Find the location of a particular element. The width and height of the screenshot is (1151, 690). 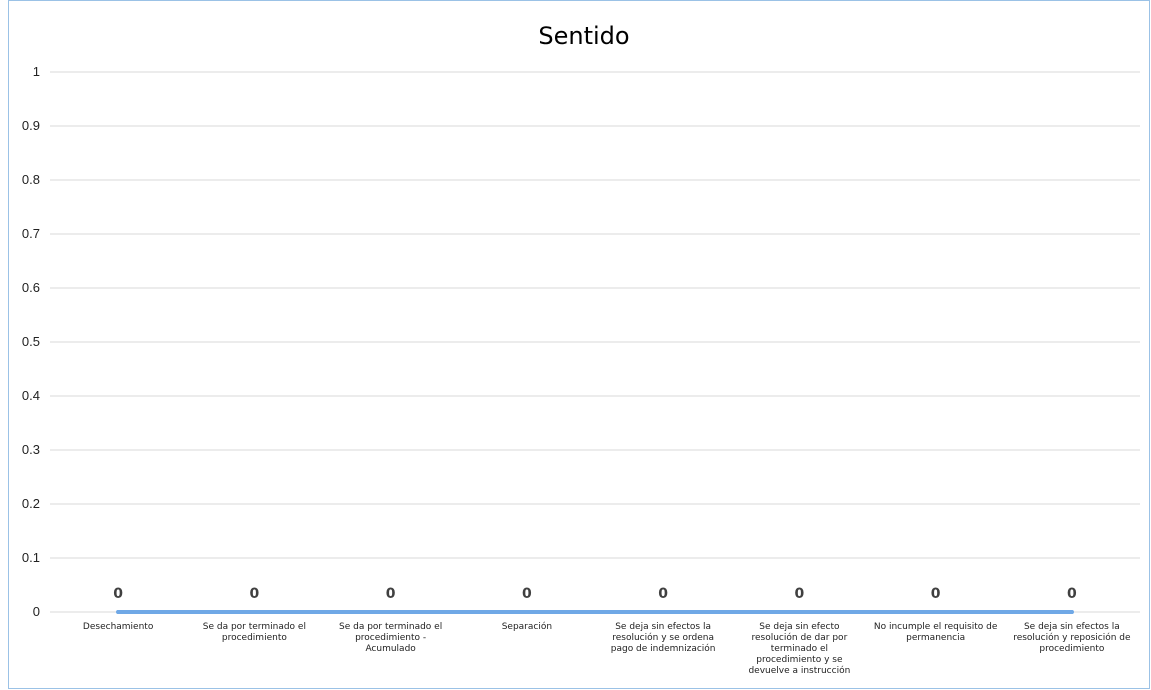

x-category-label: No incumple el requisito de permanencia is located at coordinates (936, 632).